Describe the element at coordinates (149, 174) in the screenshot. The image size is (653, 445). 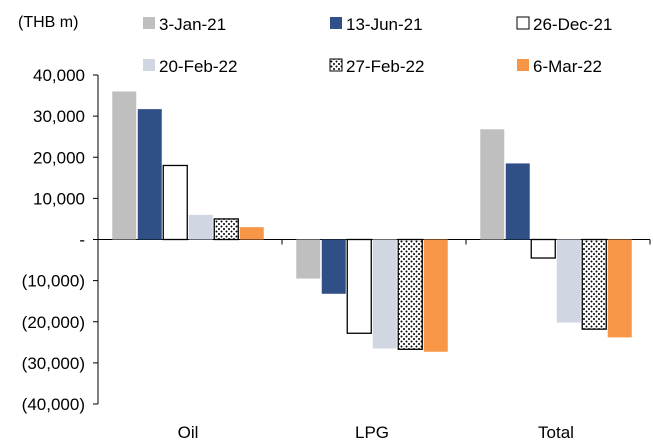
I see `bar-13-Jun-21-Oil` at that location.